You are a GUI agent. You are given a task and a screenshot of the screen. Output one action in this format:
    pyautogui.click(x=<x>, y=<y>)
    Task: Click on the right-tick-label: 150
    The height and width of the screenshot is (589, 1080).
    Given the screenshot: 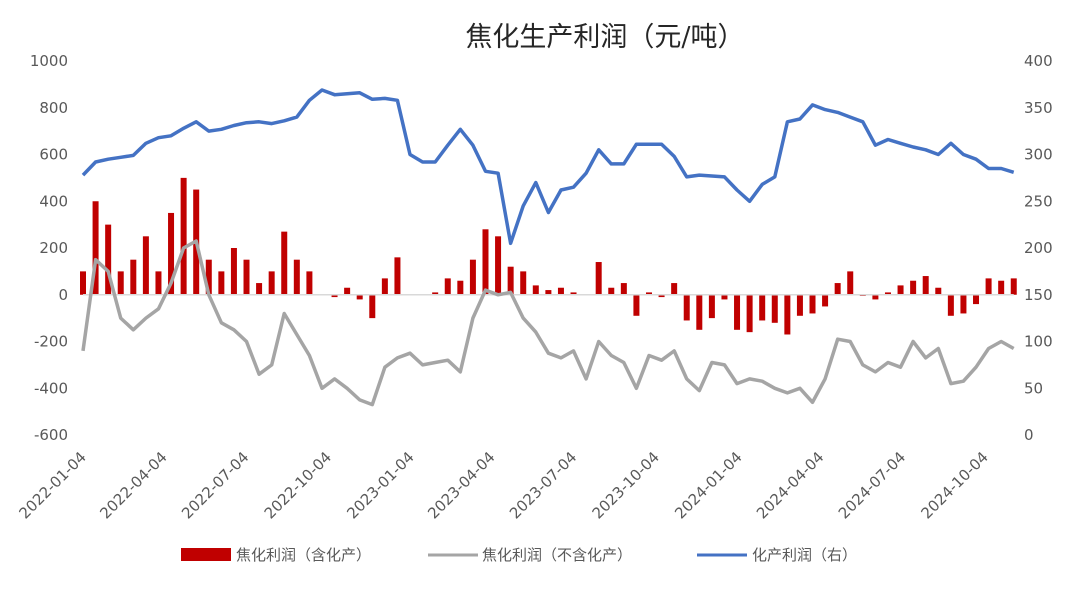 What is the action you would take?
    pyautogui.click(x=1038, y=295)
    